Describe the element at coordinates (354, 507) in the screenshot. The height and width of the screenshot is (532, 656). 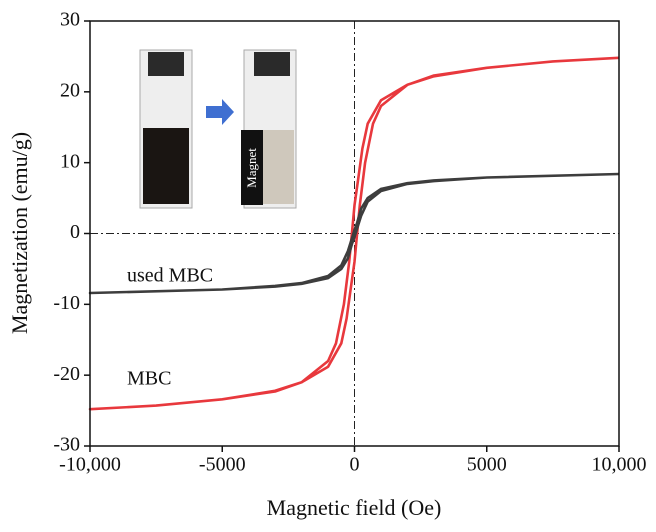
I see `x-axis-label: Magnetic field (Oe)` at that location.